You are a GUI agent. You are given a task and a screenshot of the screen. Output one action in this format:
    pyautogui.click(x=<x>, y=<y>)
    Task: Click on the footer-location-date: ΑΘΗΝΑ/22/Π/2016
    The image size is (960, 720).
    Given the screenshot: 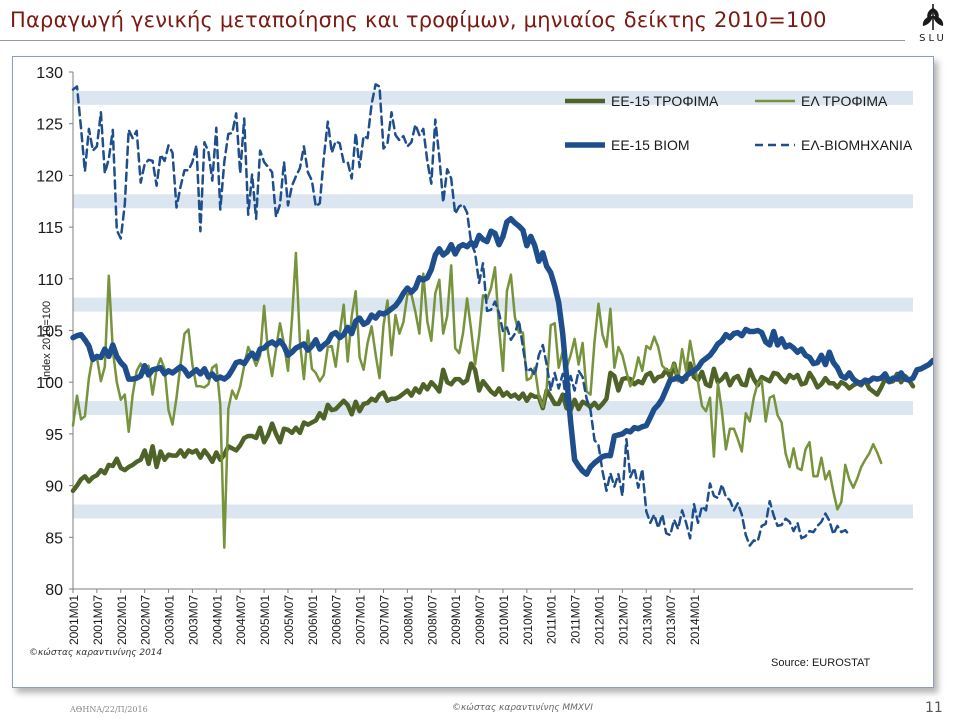 What is the action you would take?
    pyautogui.click(x=109, y=709)
    